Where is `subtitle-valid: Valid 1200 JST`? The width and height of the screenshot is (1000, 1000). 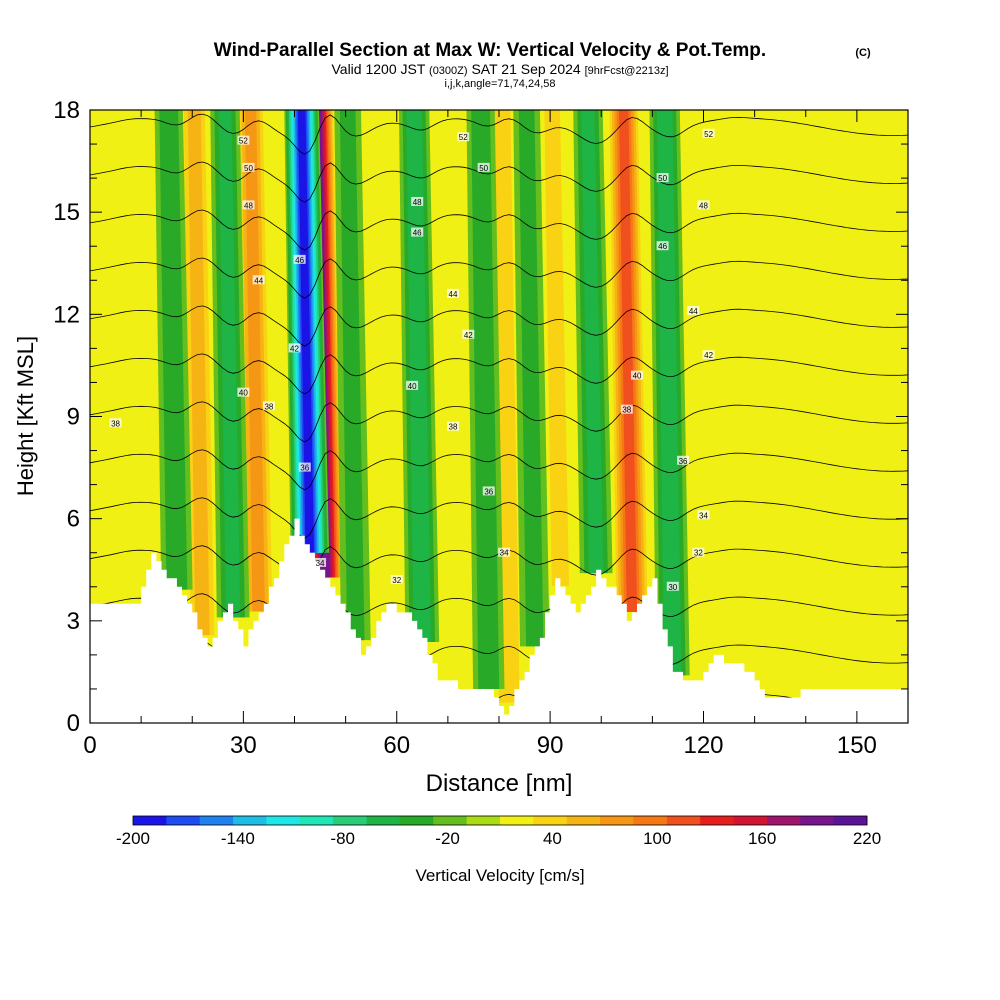 subtitle-valid: Valid 1200 JST is located at coordinates (378, 69).